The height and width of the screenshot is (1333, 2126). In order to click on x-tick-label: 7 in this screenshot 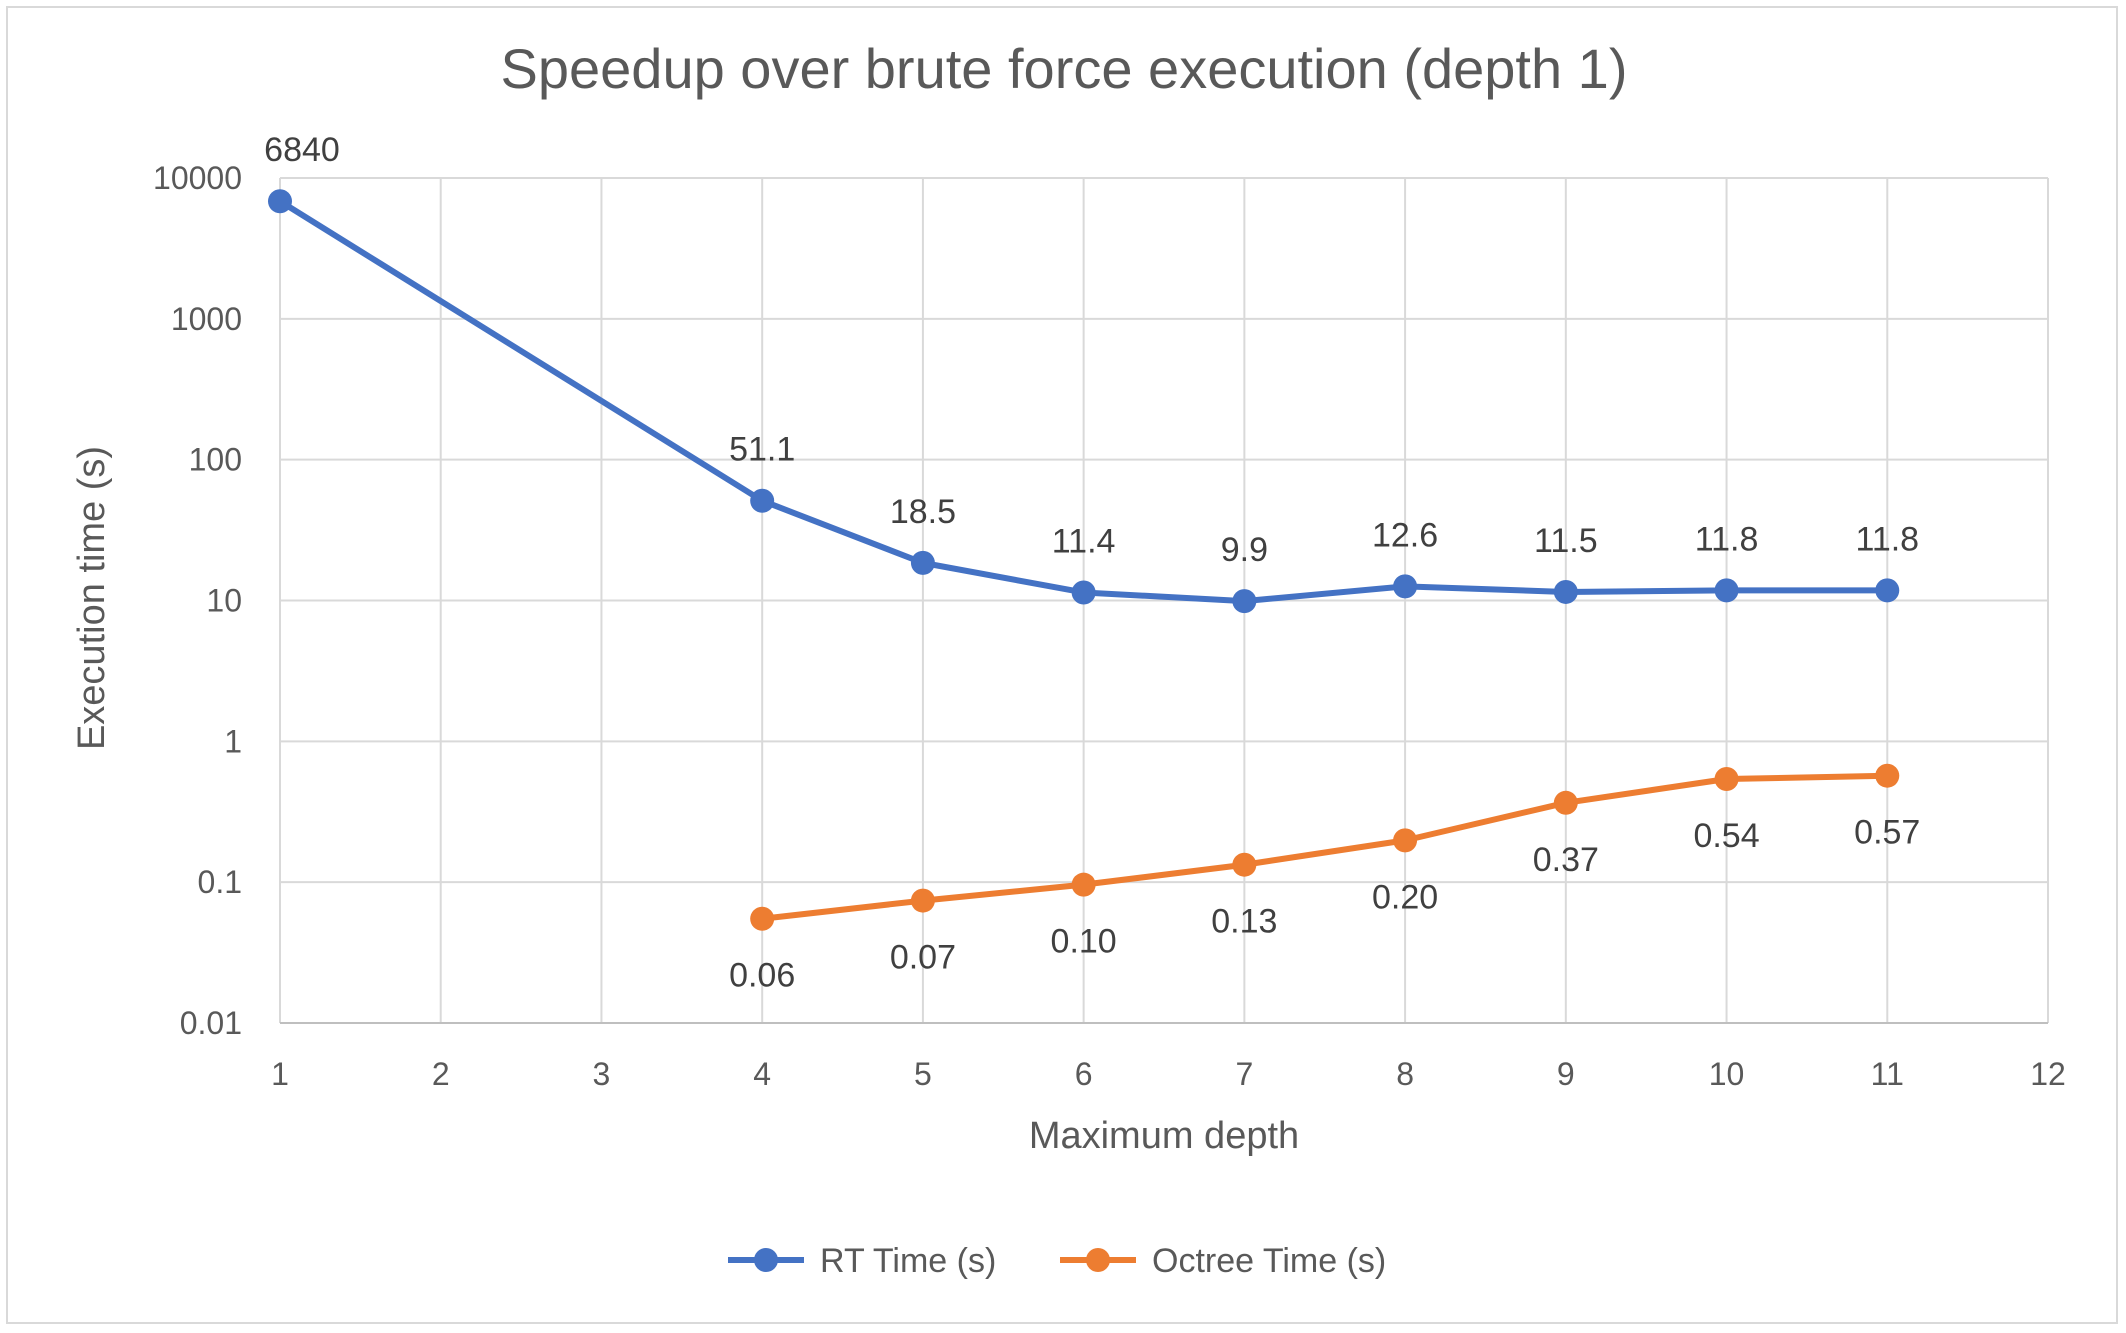, I will do `click(1244, 1074)`.